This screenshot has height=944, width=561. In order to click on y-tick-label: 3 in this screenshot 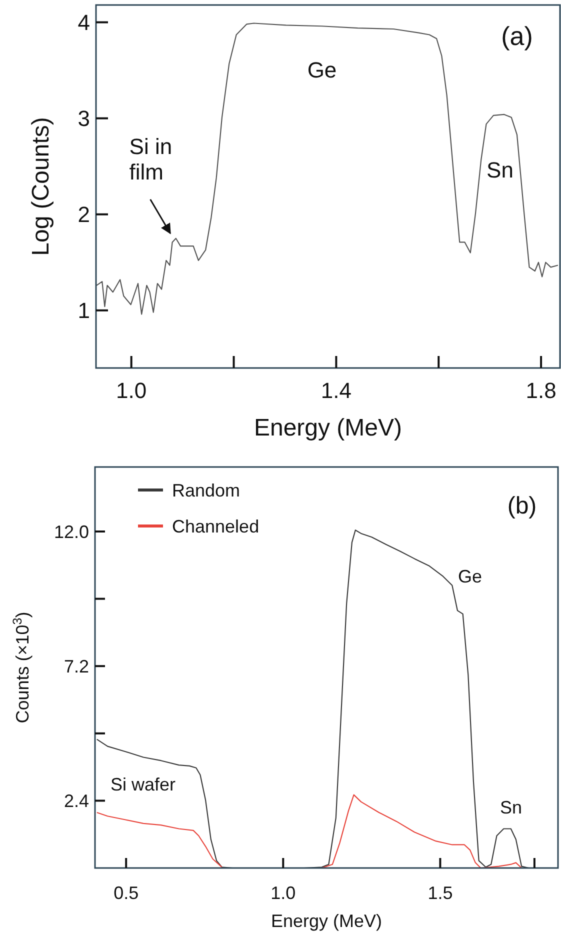, I will do `click(84, 119)`.